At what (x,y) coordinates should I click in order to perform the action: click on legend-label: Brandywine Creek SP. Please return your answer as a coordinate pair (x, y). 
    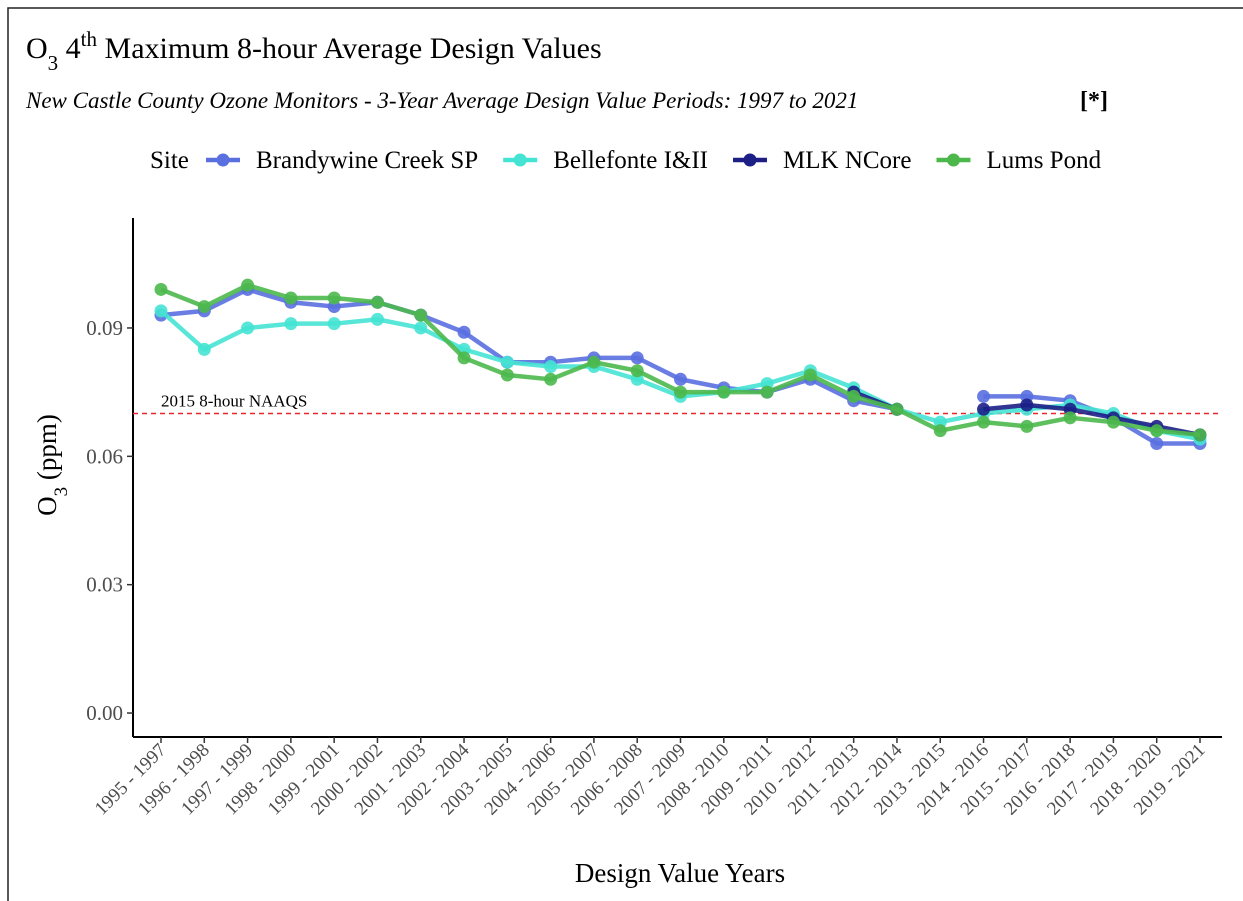
    Looking at the image, I should click on (367, 160).